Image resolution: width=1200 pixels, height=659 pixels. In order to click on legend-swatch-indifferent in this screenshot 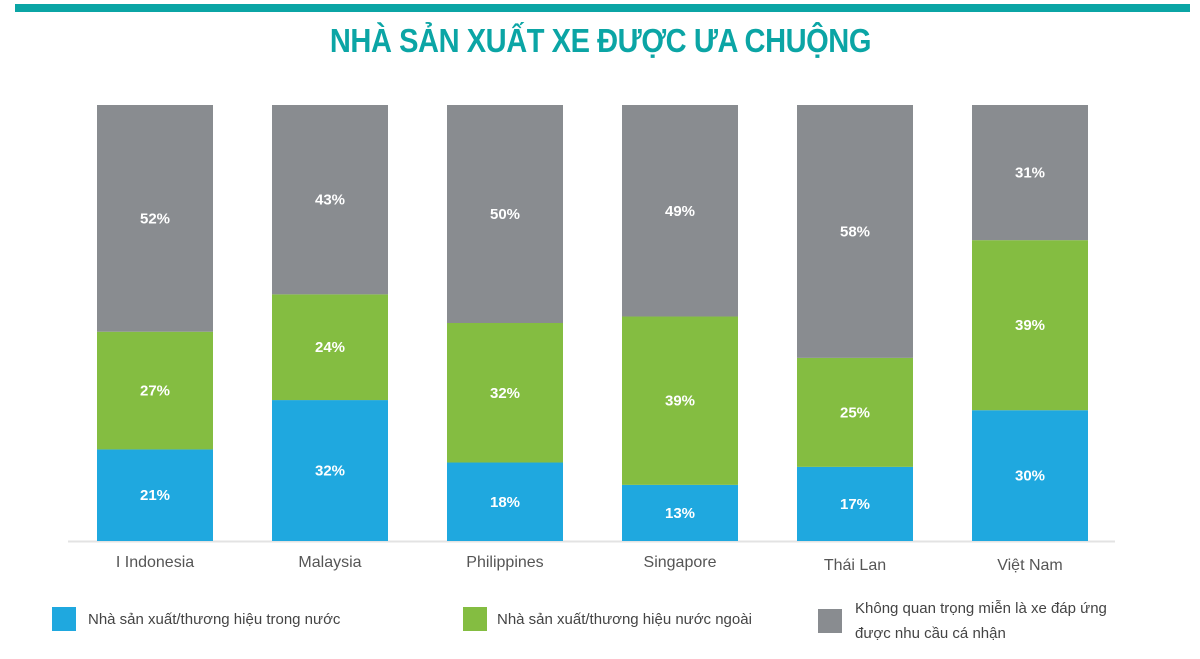, I will do `click(830, 621)`.